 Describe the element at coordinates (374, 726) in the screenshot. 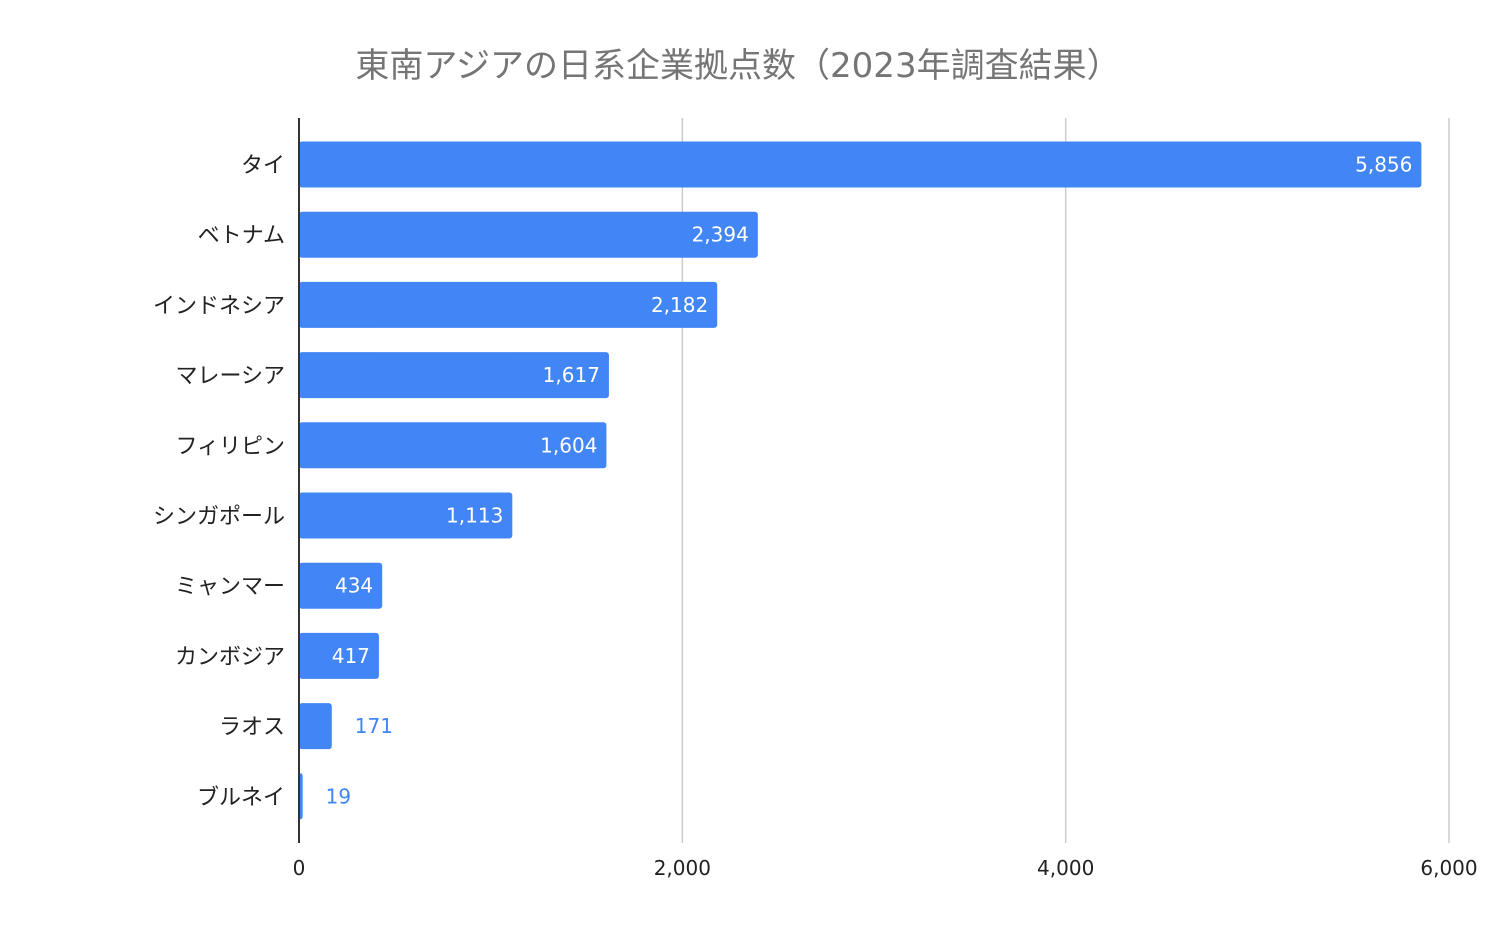

I see `value-label: 171` at that location.